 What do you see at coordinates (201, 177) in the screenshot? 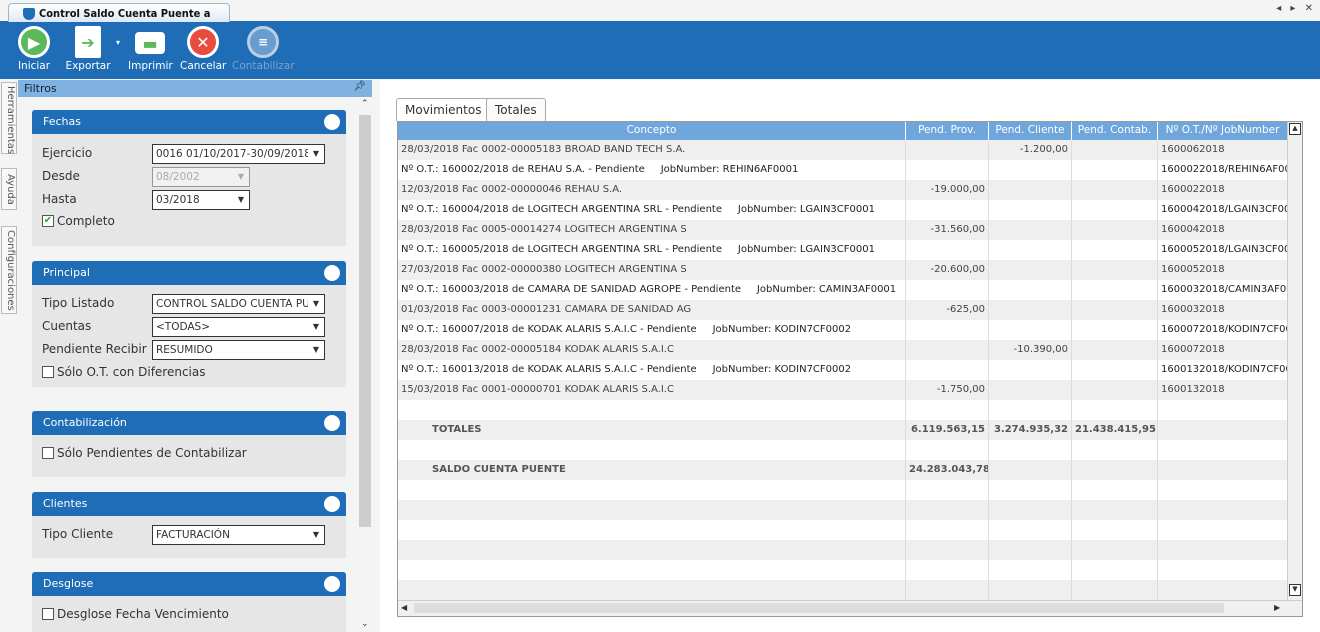
I see `desde-select: 08/2002 ▼` at bounding box center [201, 177].